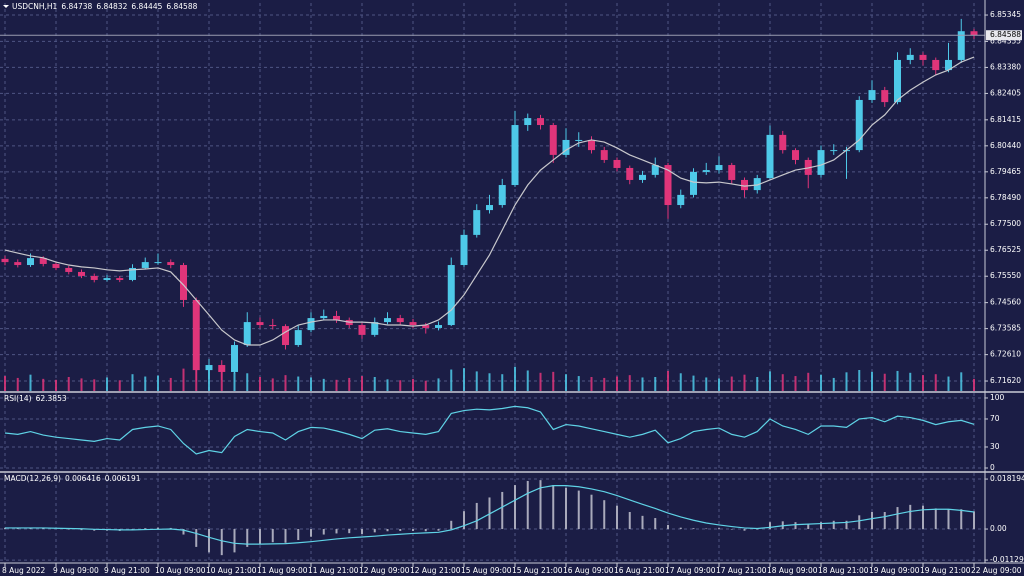  Describe the element at coordinates (1005, 171) in the screenshot. I see `y-tick-label: 6.79465` at that location.